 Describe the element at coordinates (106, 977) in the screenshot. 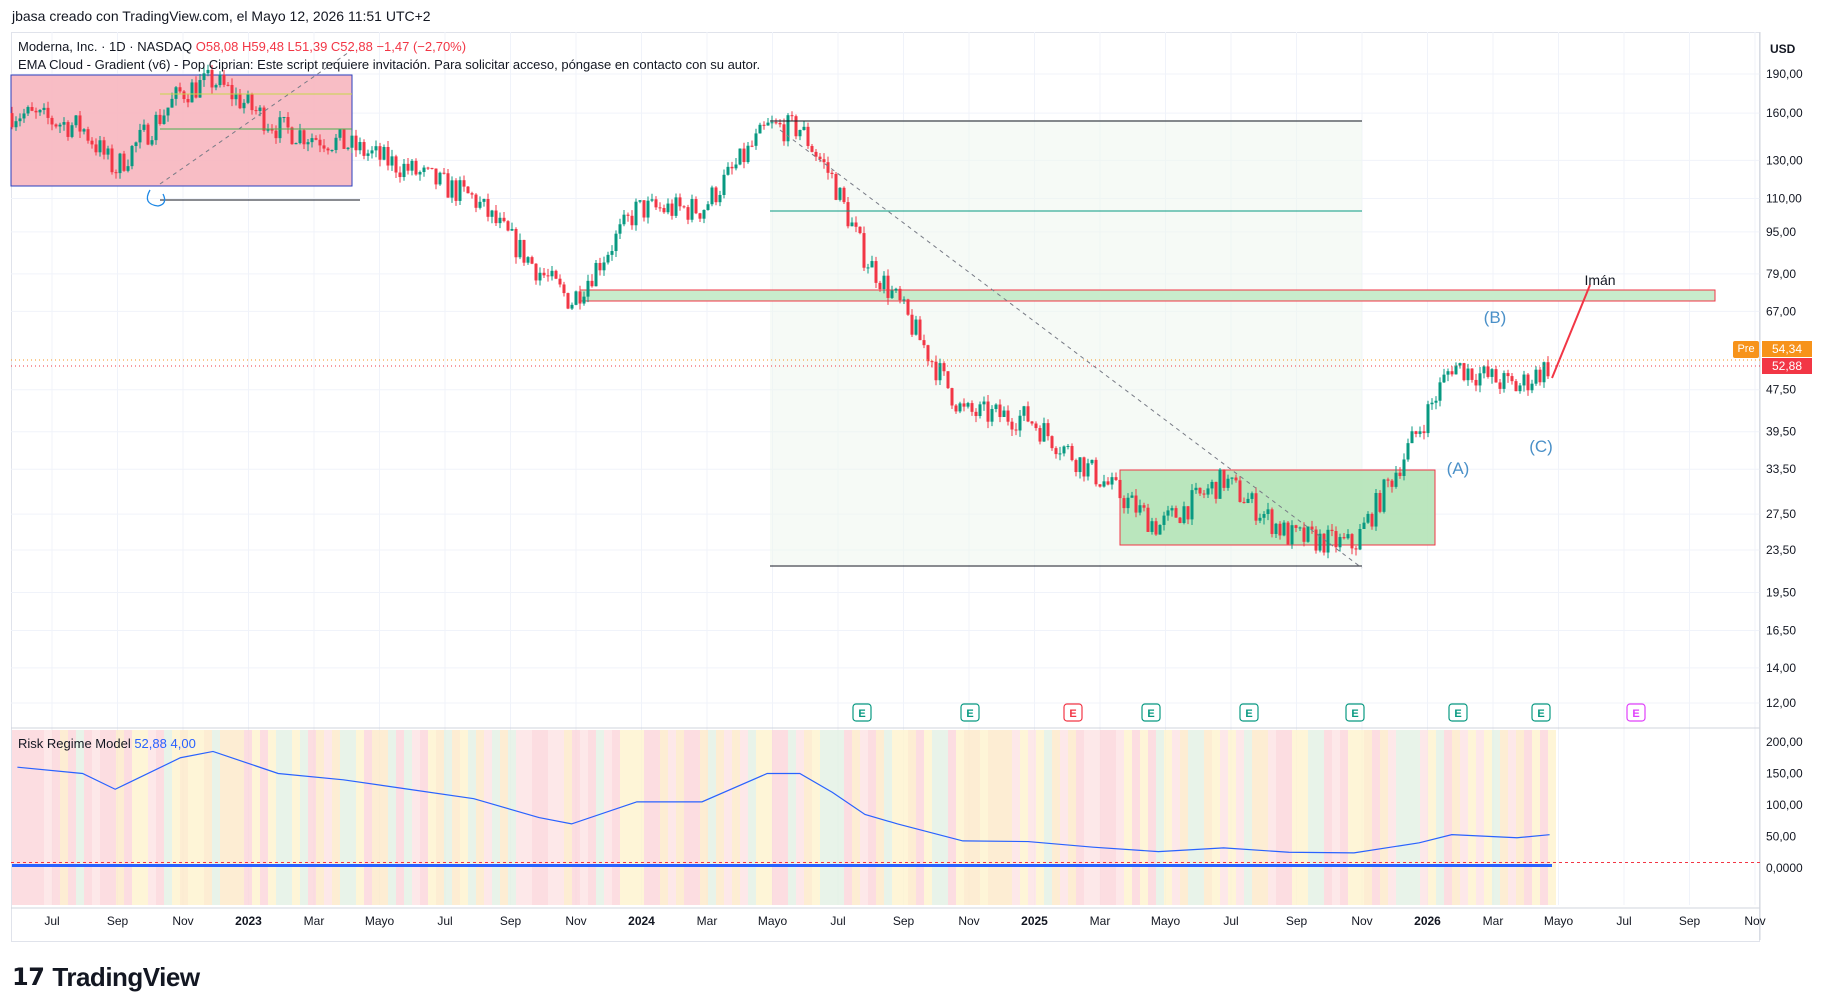

I see `tradingview-logo: 𝟭𝟳 TradingView` at that location.